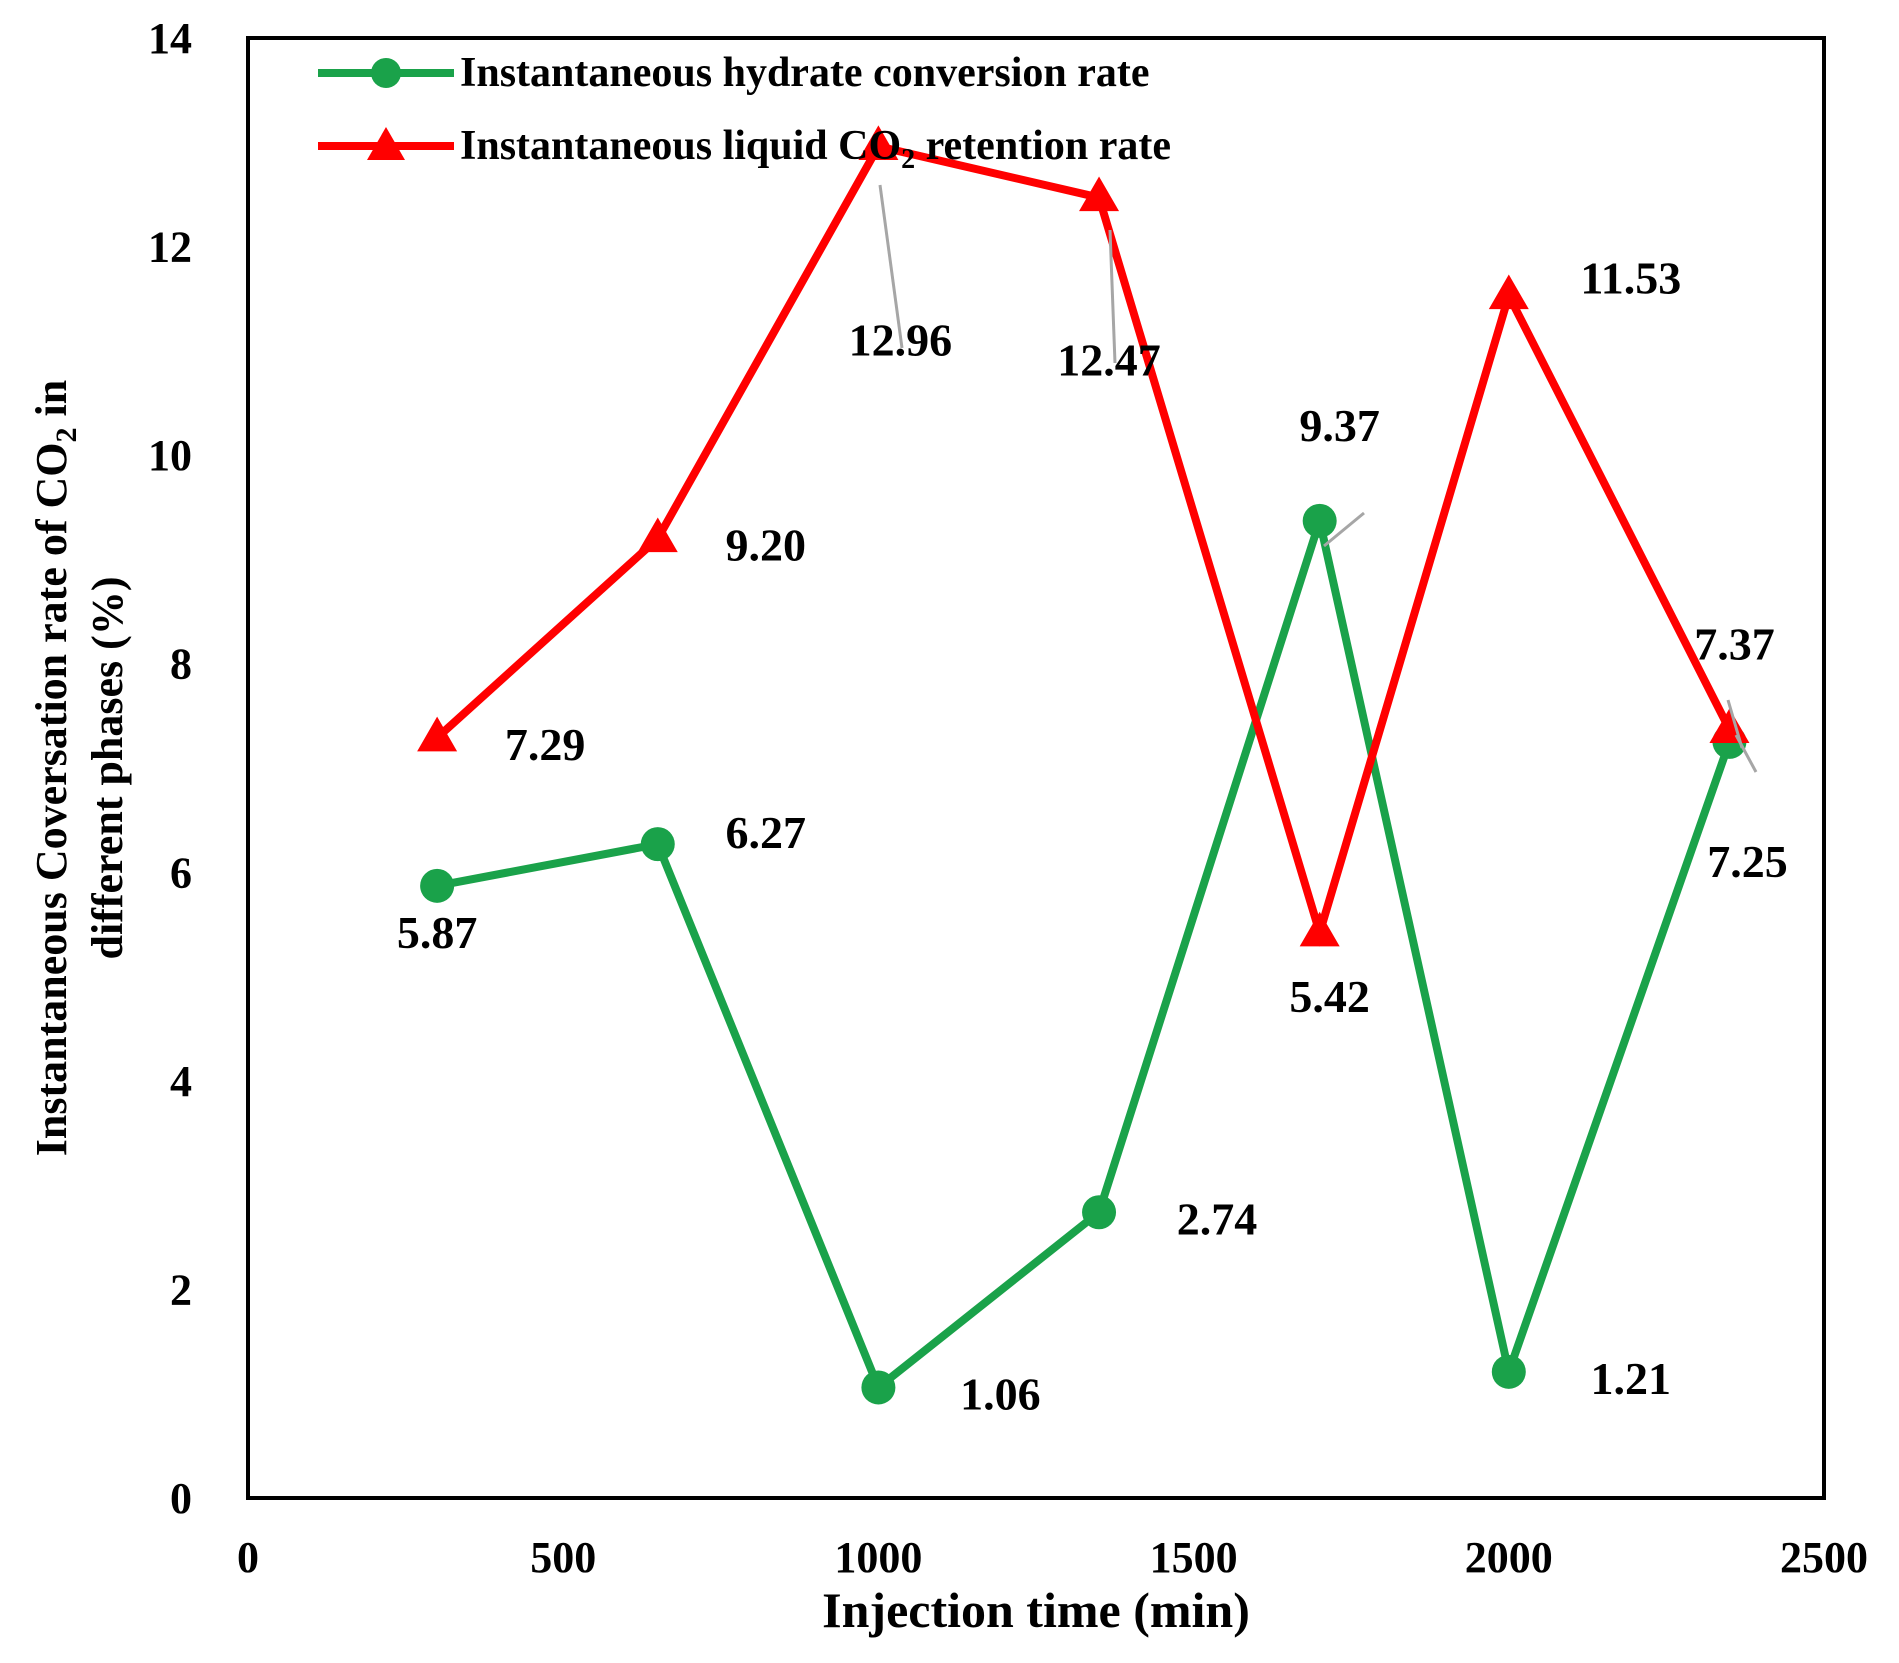 The height and width of the screenshot is (1663, 1899). Describe the element at coordinates (766, 832) in the screenshot. I see `data-label: 6.27` at that location.